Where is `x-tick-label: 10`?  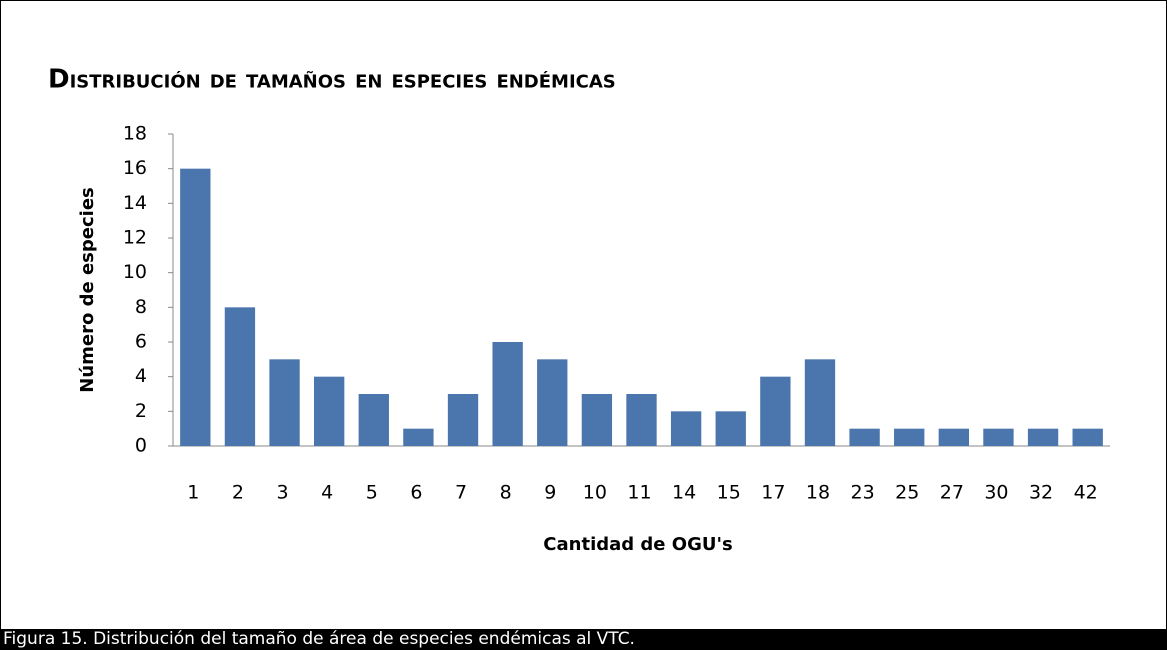
x-tick-label: 10 is located at coordinates (595, 493).